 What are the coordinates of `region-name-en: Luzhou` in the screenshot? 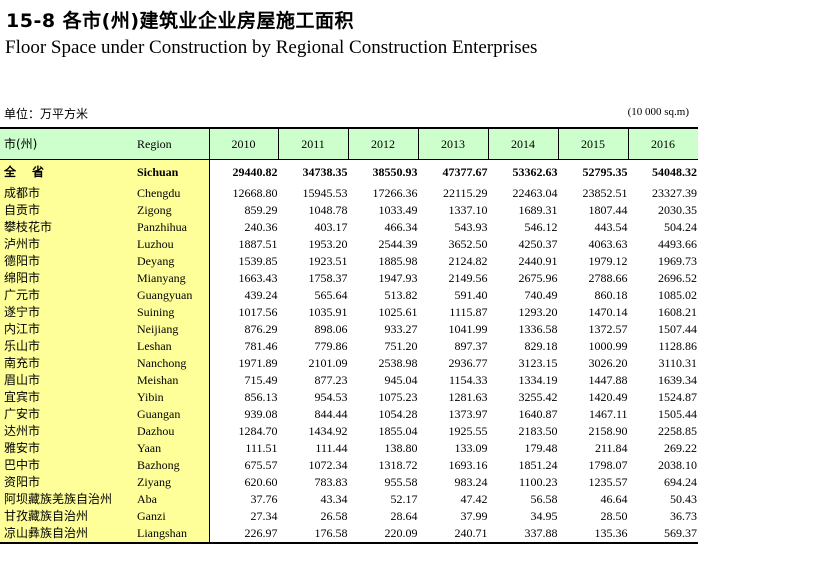 It's located at (173, 244).